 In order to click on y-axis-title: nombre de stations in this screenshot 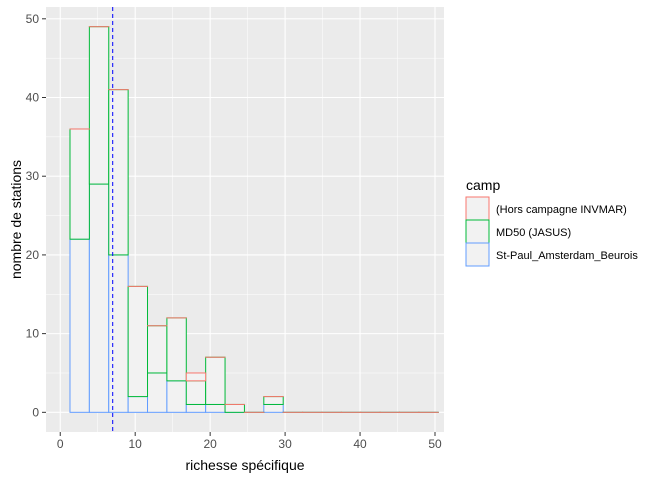, I will do `click(16, 219)`.